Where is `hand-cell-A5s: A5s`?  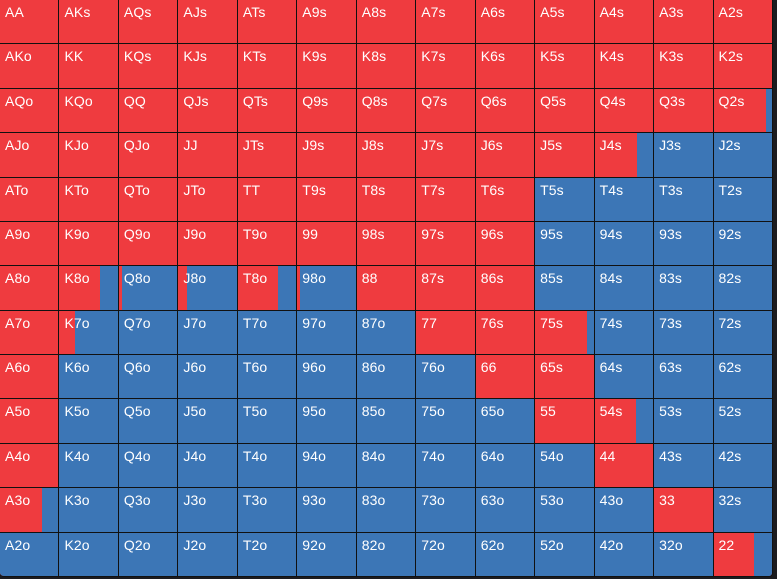
hand-cell-A5s: A5s is located at coordinates (564, 22).